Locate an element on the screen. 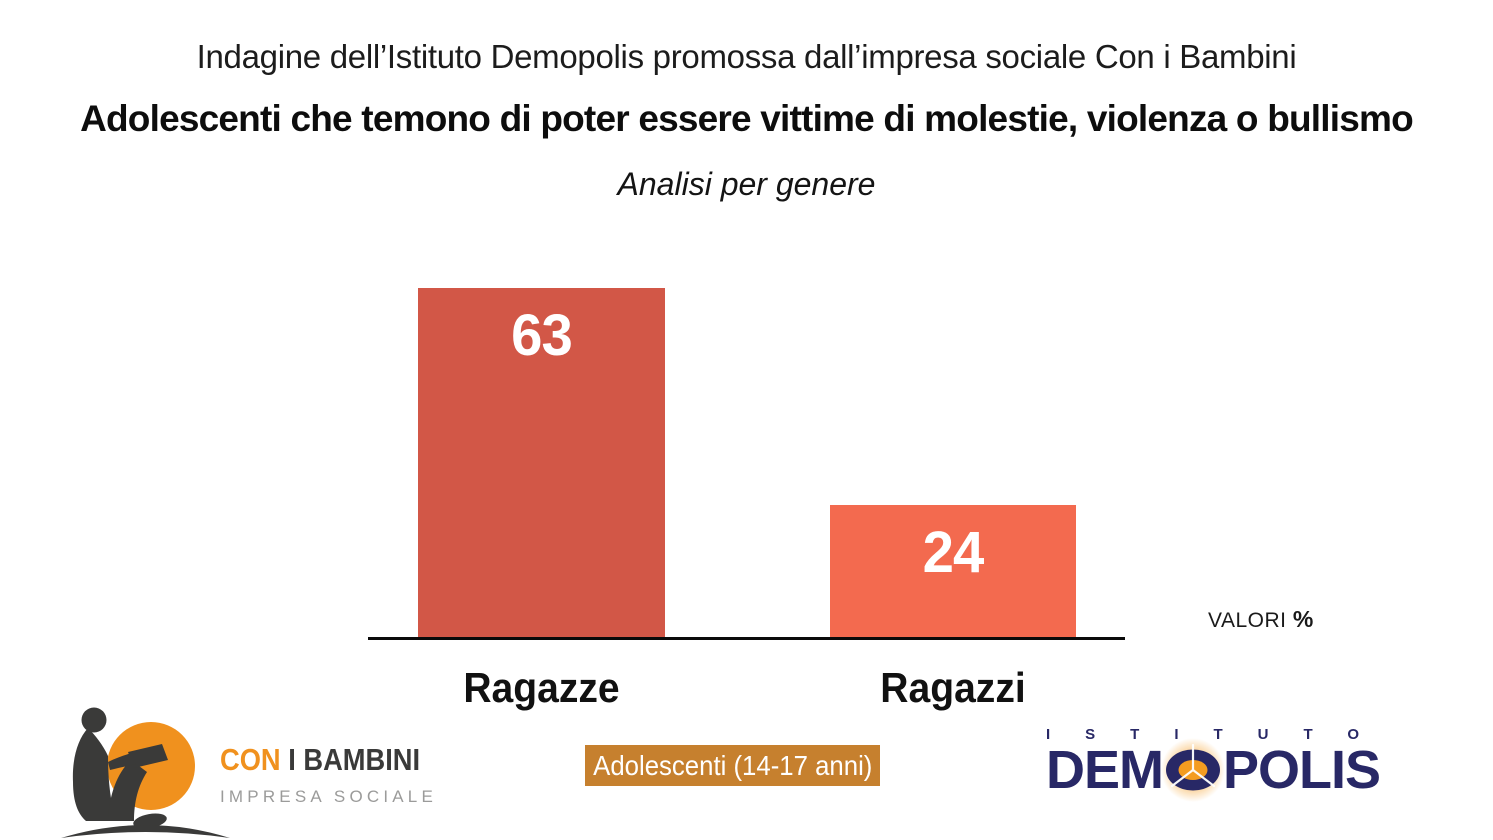  percent-symbol: % is located at coordinates (1303, 619).